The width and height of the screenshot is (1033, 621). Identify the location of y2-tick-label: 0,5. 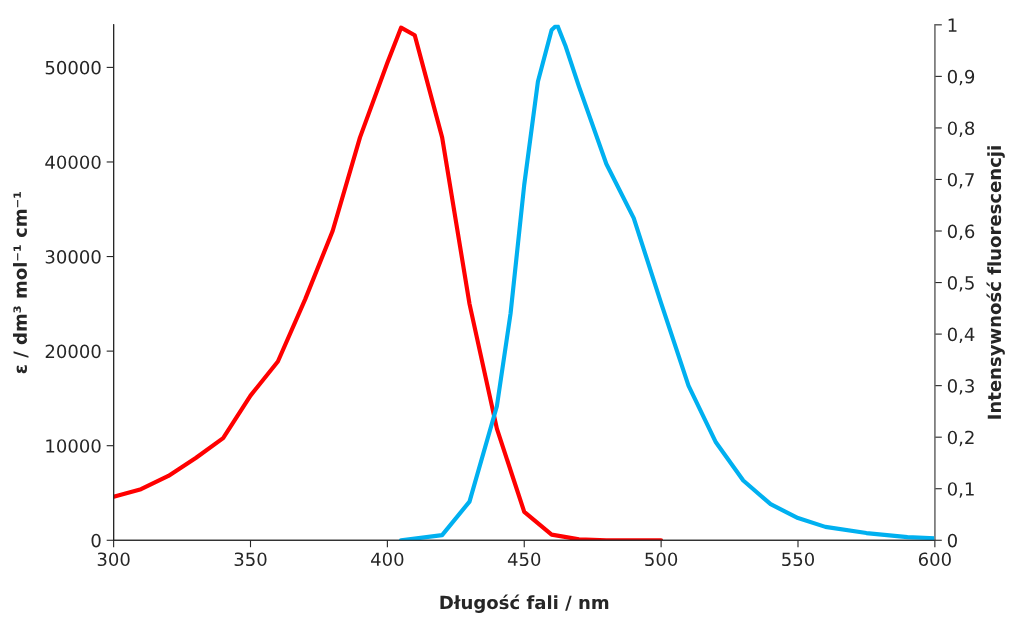
(960, 284).